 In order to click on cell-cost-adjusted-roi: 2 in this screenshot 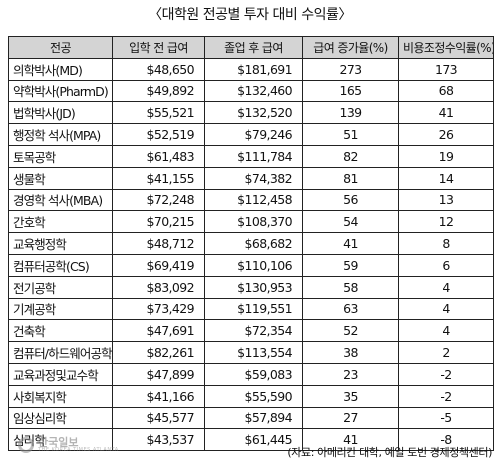, I will do `click(446, 352)`.